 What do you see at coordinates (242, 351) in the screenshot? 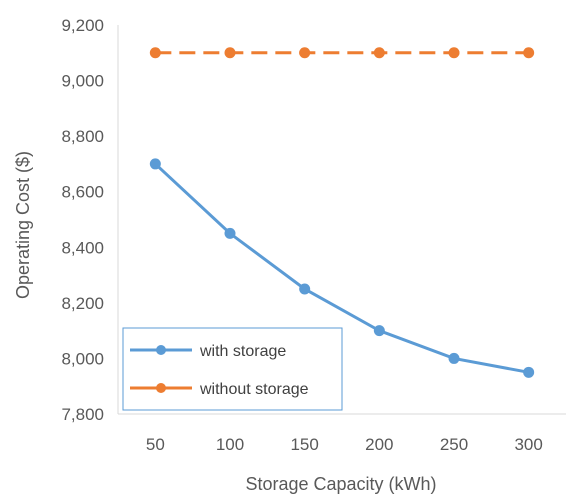
I see `legend-label-with-storage: with storage` at bounding box center [242, 351].